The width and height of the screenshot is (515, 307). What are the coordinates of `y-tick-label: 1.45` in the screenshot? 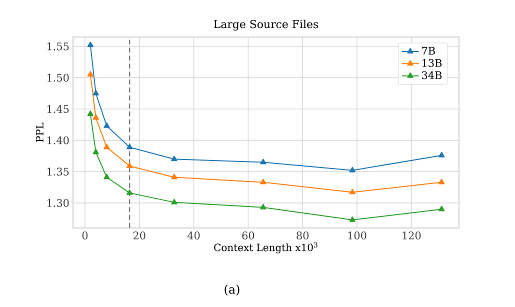 It's located at (58, 109).